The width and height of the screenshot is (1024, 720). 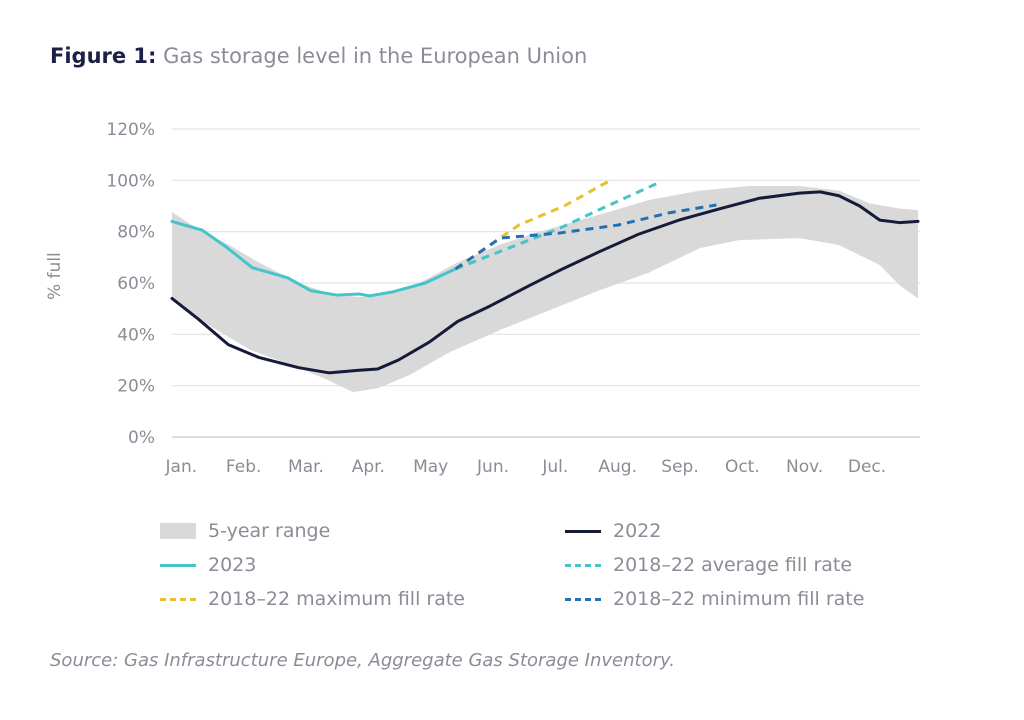 I want to click on legend-label: 2018–22 average fill rate, so click(x=733, y=565).